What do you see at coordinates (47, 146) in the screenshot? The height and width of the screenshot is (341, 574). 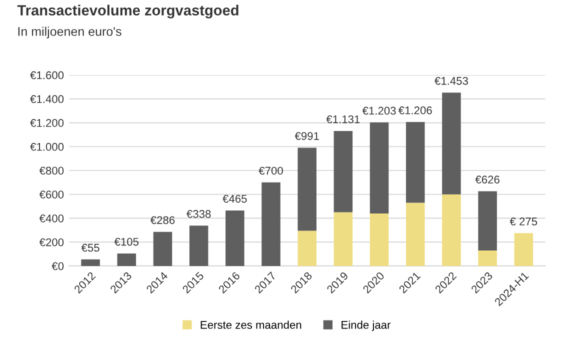 I see `y-tick-label: €1.000` at bounding box center [47, 146].